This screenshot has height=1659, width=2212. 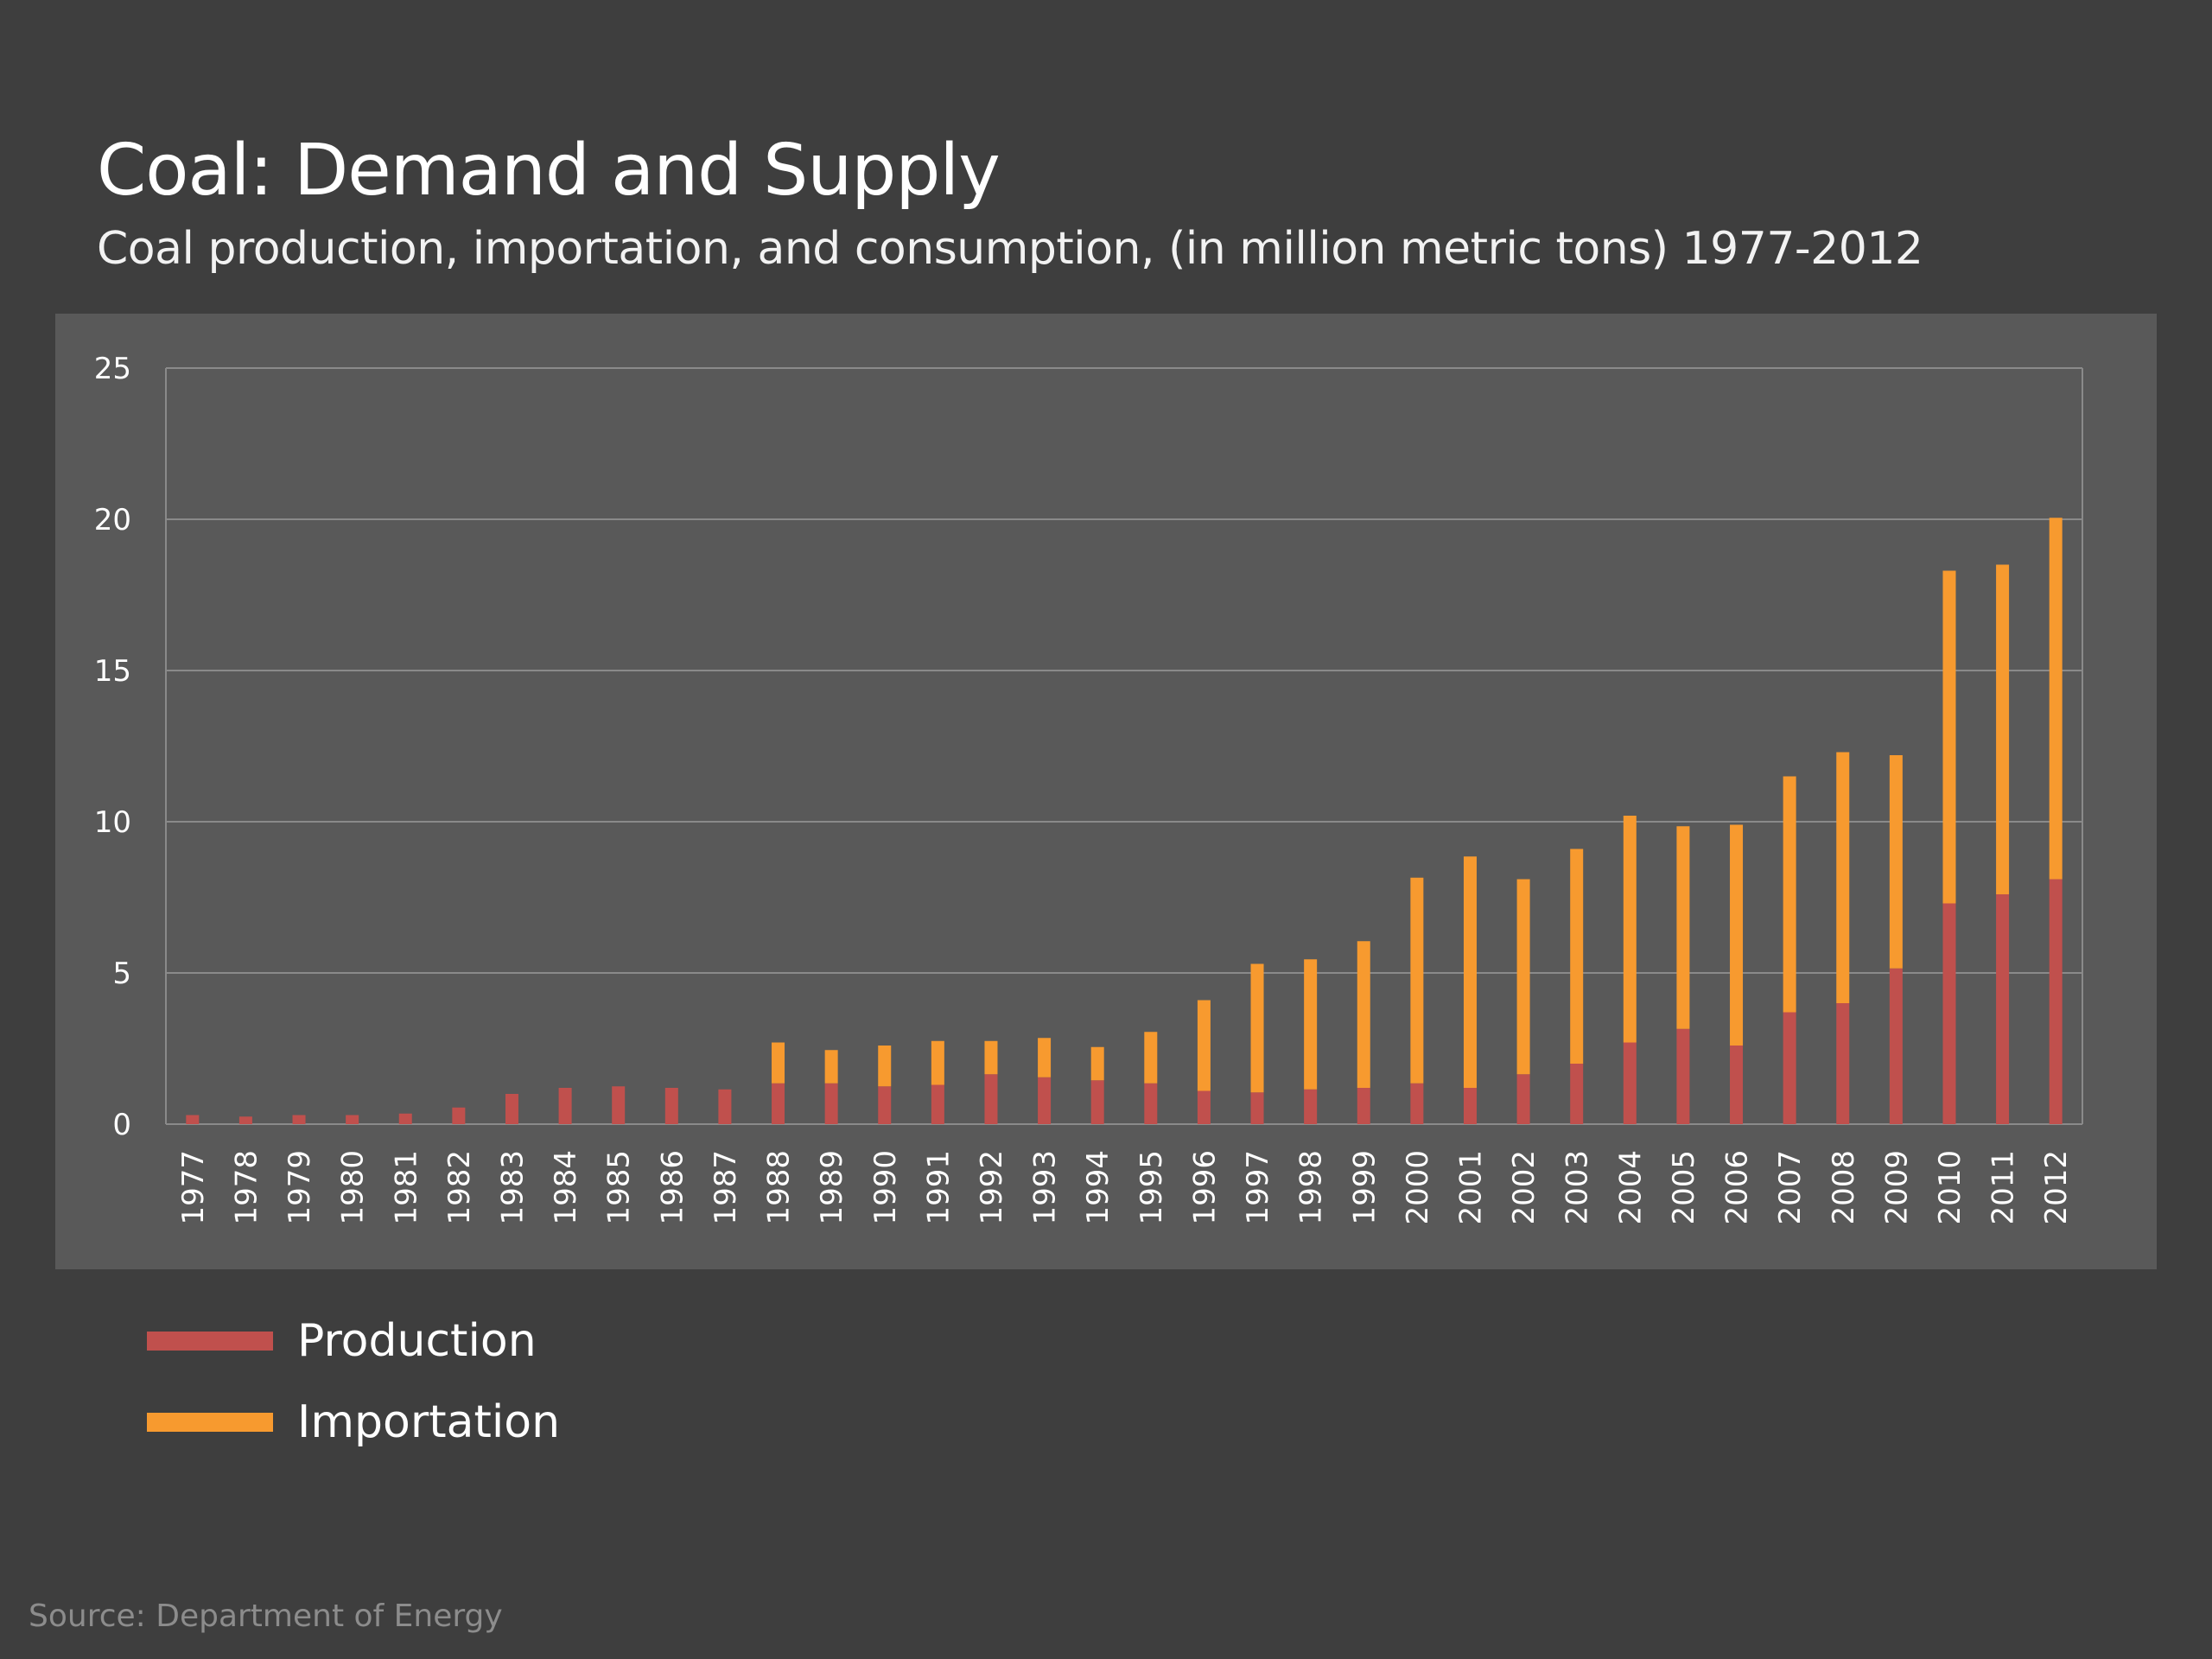 I want to click on bar-importation-1996, so click(x=1204, y=1045).